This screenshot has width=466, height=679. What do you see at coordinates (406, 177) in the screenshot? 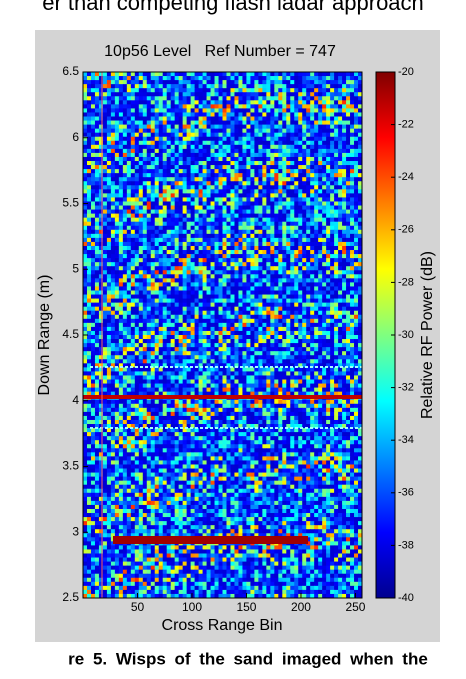
I see `colorbar-tick-label: -24` at bounding box center [406, 177].